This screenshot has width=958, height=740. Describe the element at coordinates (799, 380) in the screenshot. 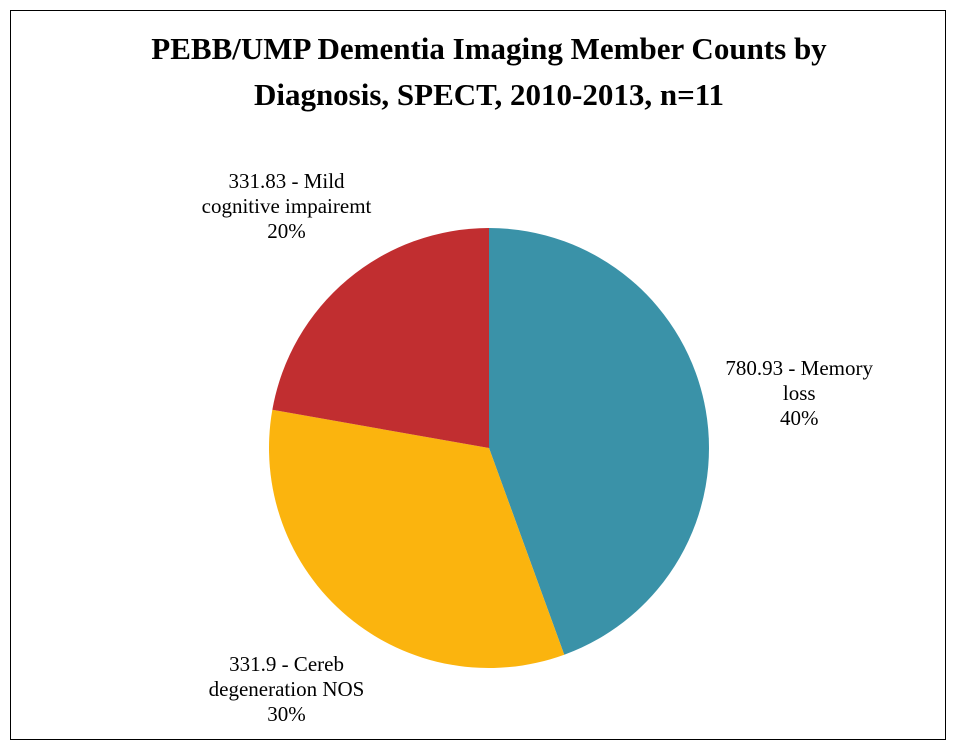

I see `category-label: 780.93 - Memory loss` at that location.